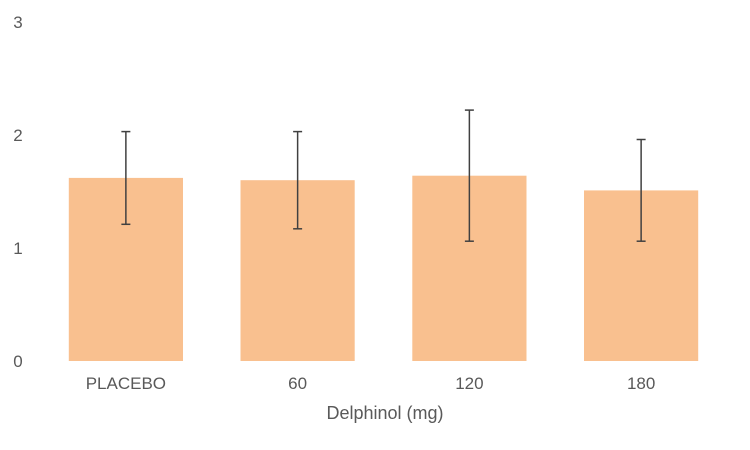  I want to click on x-axis-title: Delphinol (mg), so click(384, 413).